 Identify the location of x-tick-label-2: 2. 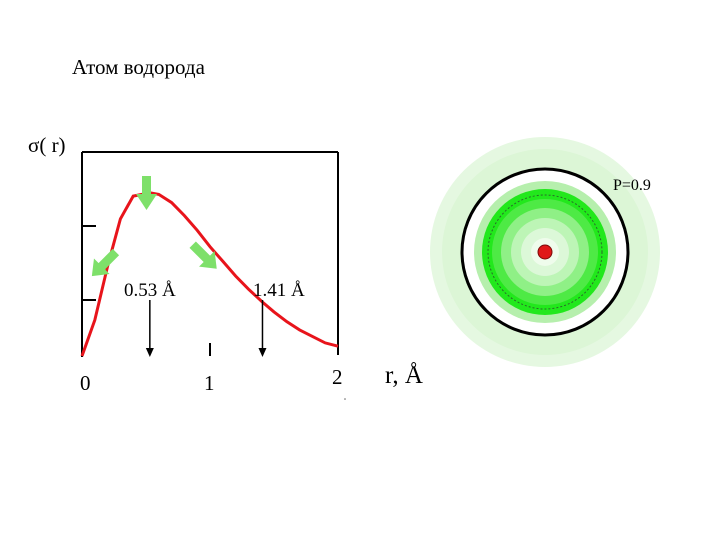
(337, 377).